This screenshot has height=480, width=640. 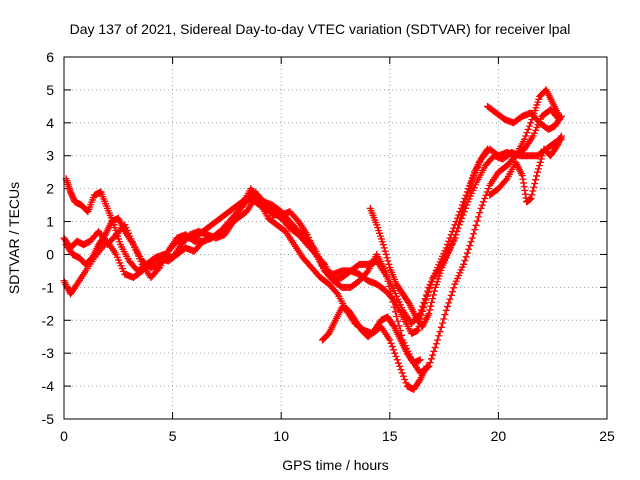 What do you see at coordinates (48, 386) in the screenshot?
I see `y-tick-label: -4` at bounding box center [48, 386].